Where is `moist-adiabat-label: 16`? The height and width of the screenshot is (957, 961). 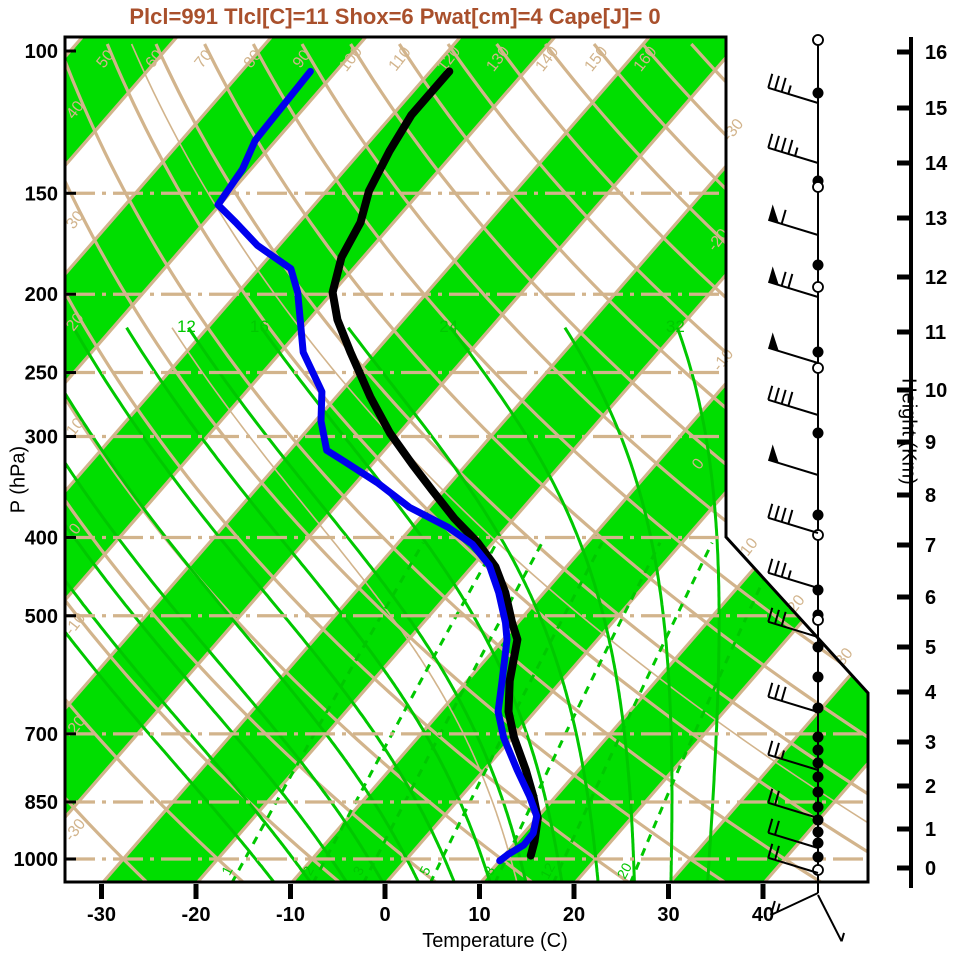
moist-adiabat-label: 16 is located at coordinates (259, 326).